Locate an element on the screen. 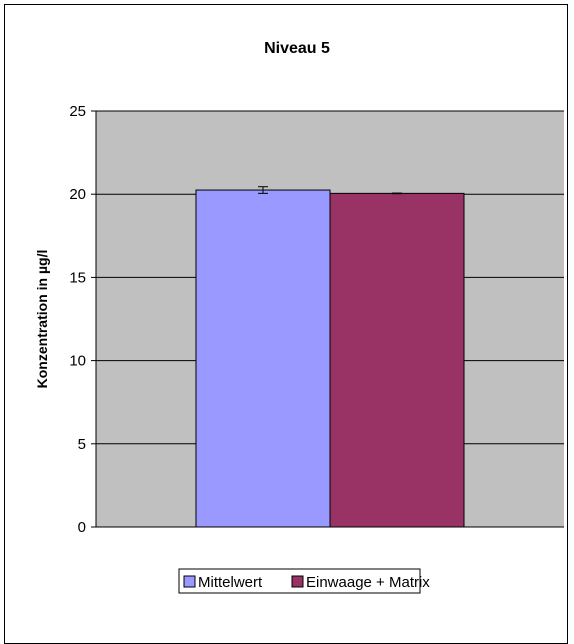  legend-label-mittelwert: Mittelwert is located at coordinates (230, 582).